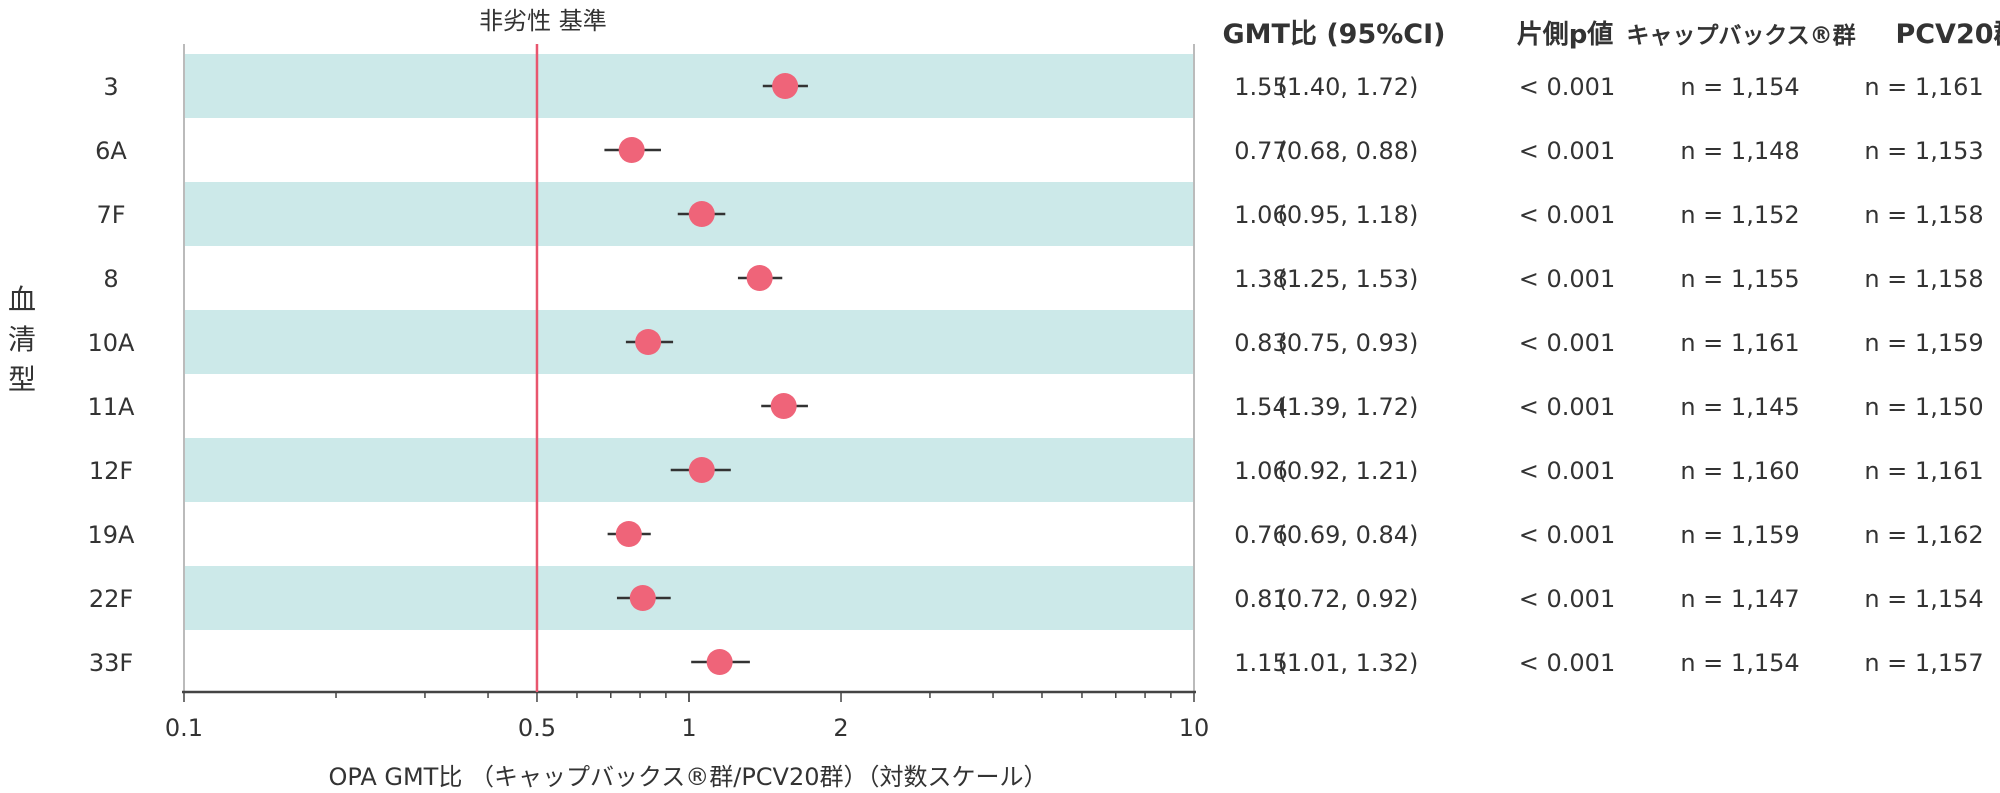 The width and height of the screenshot is (2000, 793). What do you see at coordinates (1739, 471) in the screenshot?
I see `n-capvaxive: n = 1,160` at bounding box center [1739, 471].